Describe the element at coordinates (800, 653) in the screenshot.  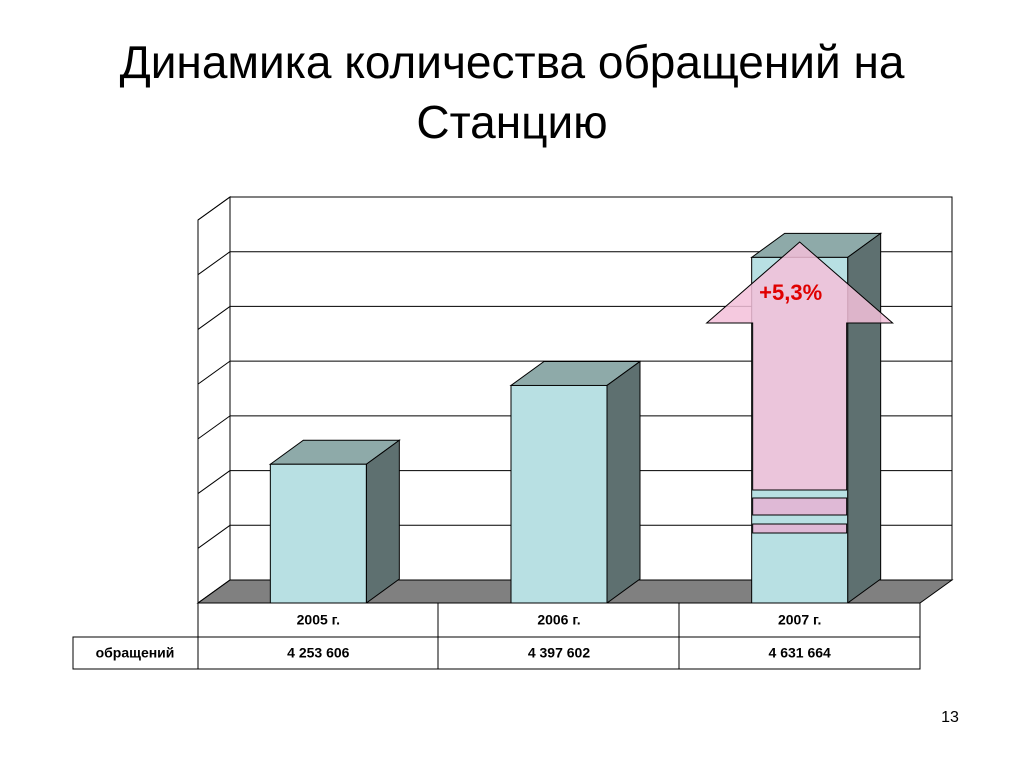
I see `value-label: 4 631 664` at that location.